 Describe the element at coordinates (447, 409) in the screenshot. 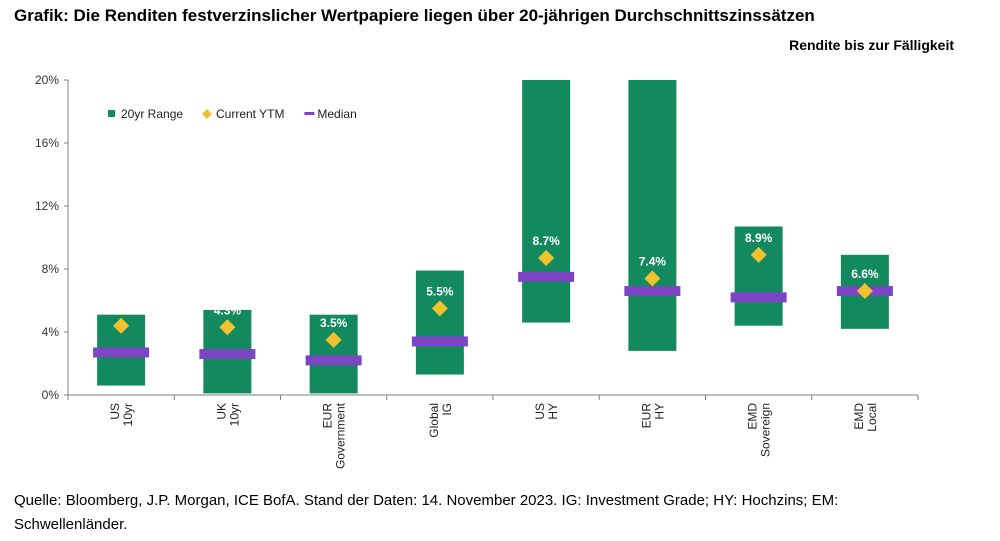

I see `x-category-label-line: IG` at that location.